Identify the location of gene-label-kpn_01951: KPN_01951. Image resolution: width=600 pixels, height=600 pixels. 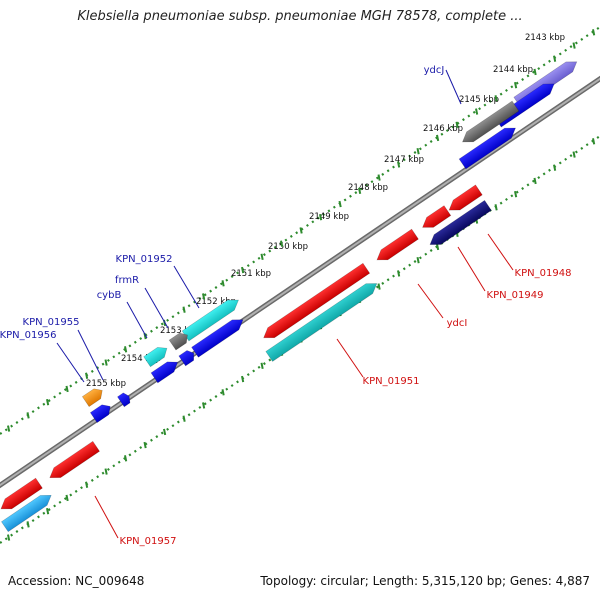
(391, 381).